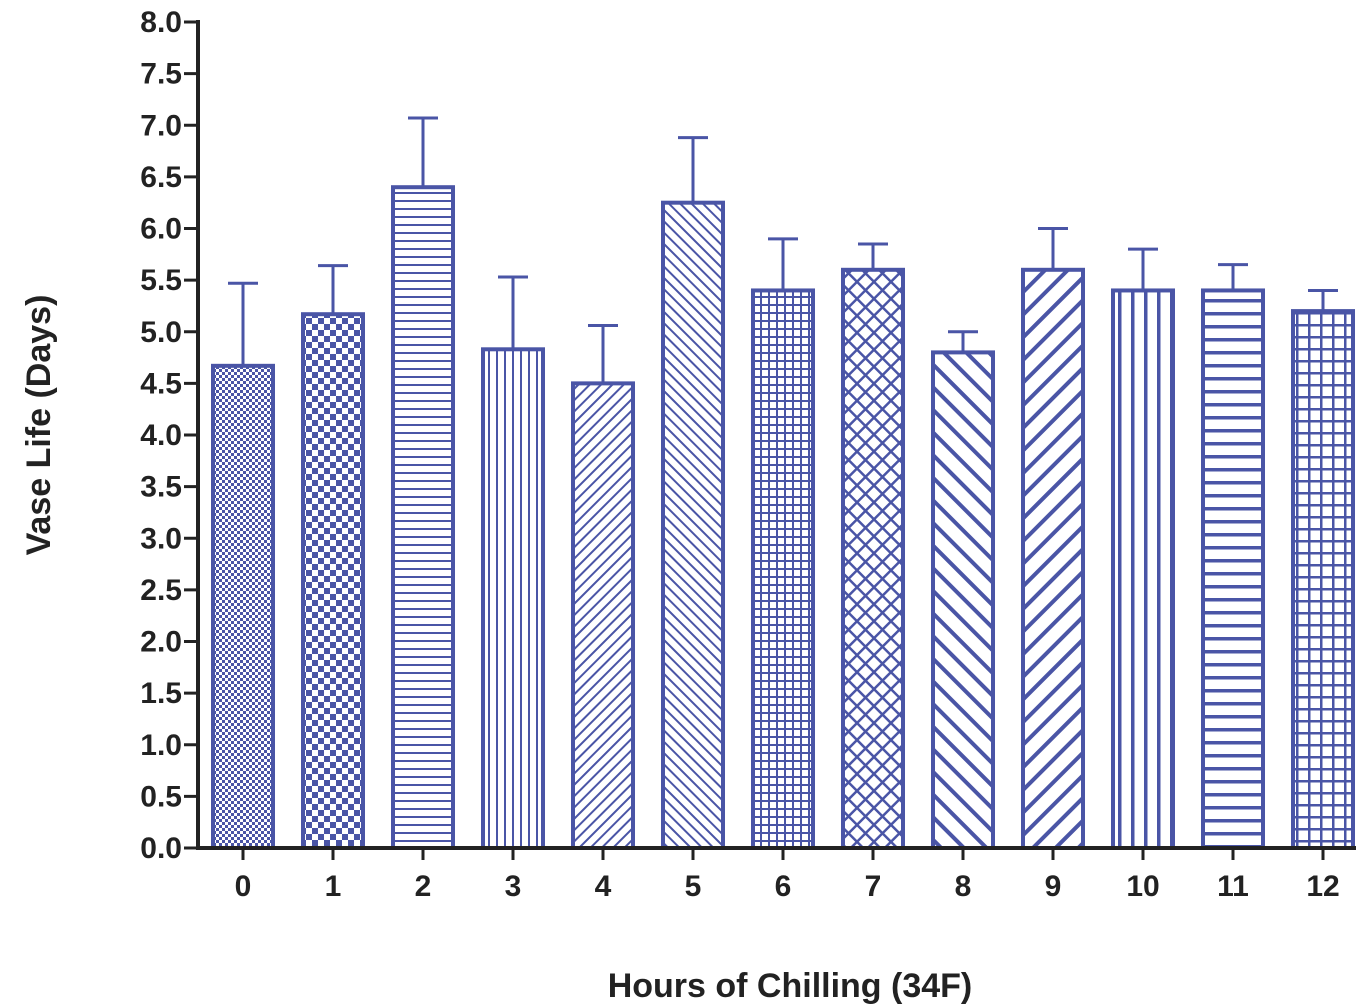 The height and width of the screenshot is (1008, 1356). Describe the element at coordinates (1142, 886) in the screenshot. I see `x-tick-label: 10` at that location.